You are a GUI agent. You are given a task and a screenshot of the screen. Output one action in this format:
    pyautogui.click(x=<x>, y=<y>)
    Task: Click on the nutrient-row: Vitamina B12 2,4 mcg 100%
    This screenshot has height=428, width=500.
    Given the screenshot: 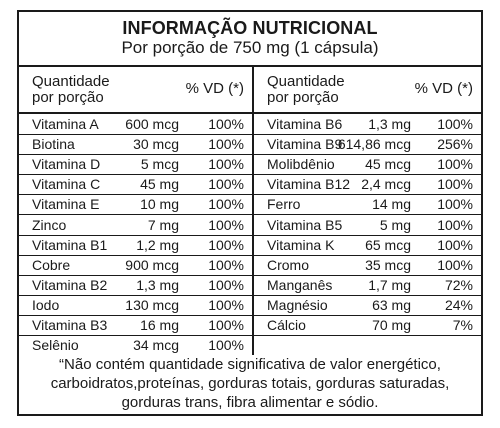 What is the action you would take?
    pyautogui.click(x=367, y=185)
    